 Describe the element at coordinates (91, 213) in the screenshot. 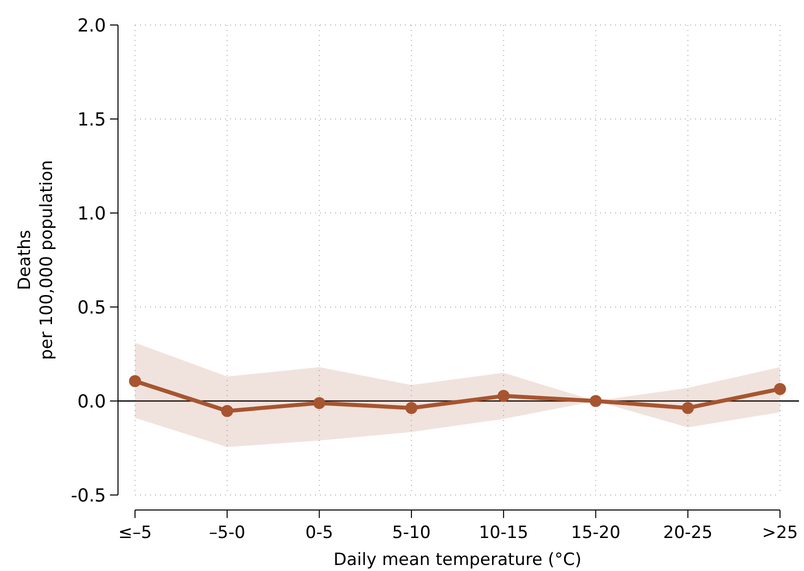

I see `y-tick-label: 1.0` at that location.